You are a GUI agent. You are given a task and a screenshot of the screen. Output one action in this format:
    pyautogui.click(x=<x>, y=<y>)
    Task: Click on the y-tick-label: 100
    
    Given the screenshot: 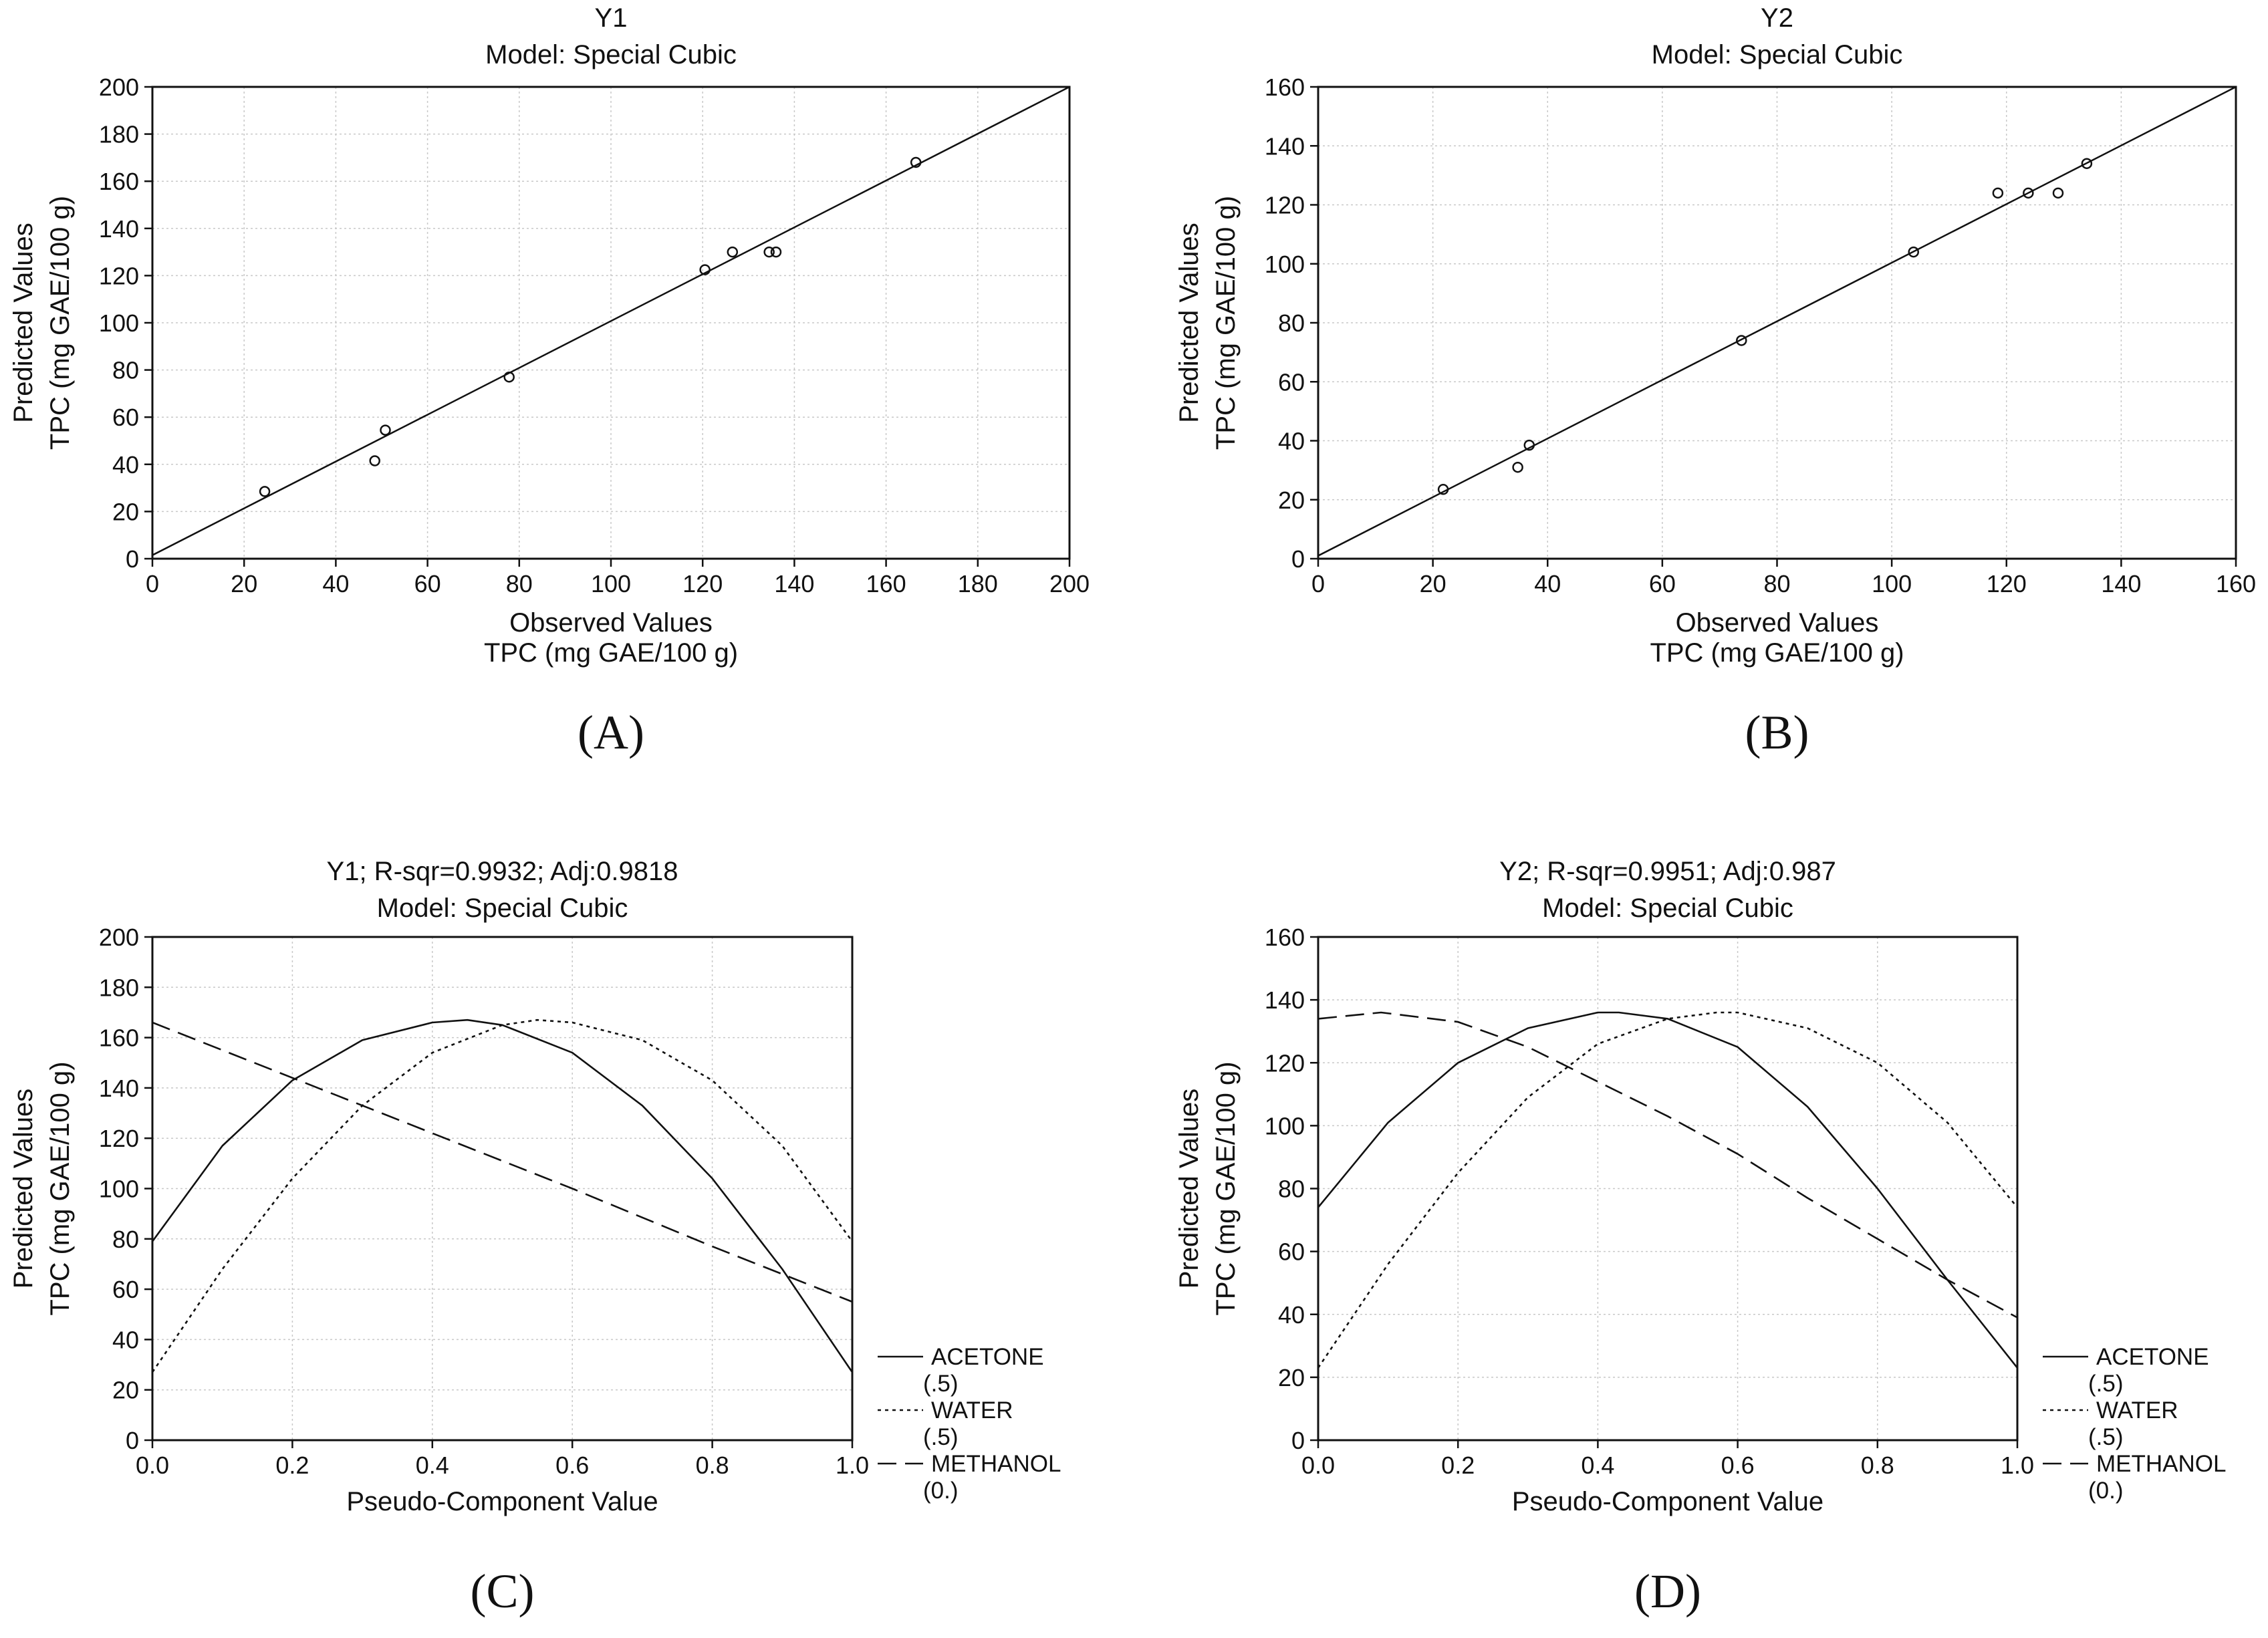 What is the action you would take?
    pyautogui.click(x=119, y=1189)
    